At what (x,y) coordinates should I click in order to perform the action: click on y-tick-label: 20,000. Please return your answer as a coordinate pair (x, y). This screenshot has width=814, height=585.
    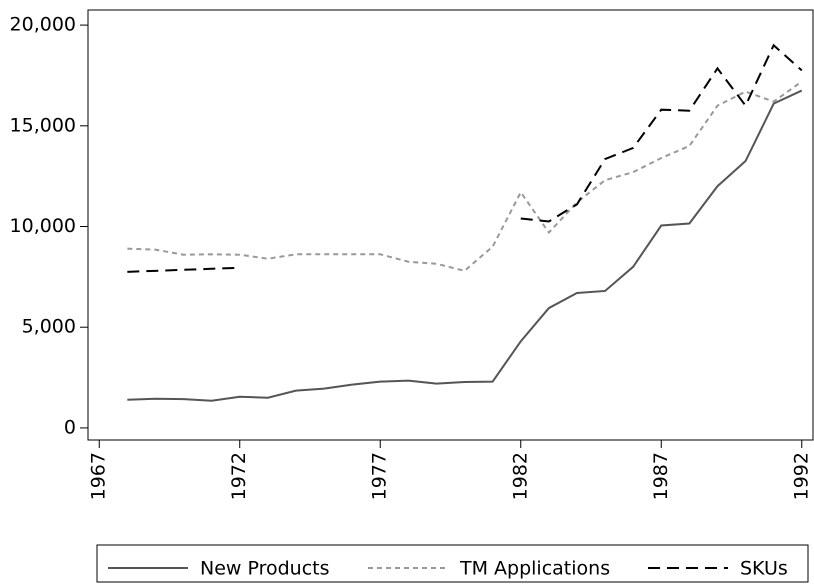
    Looking at the image, I should click on (43, 25).